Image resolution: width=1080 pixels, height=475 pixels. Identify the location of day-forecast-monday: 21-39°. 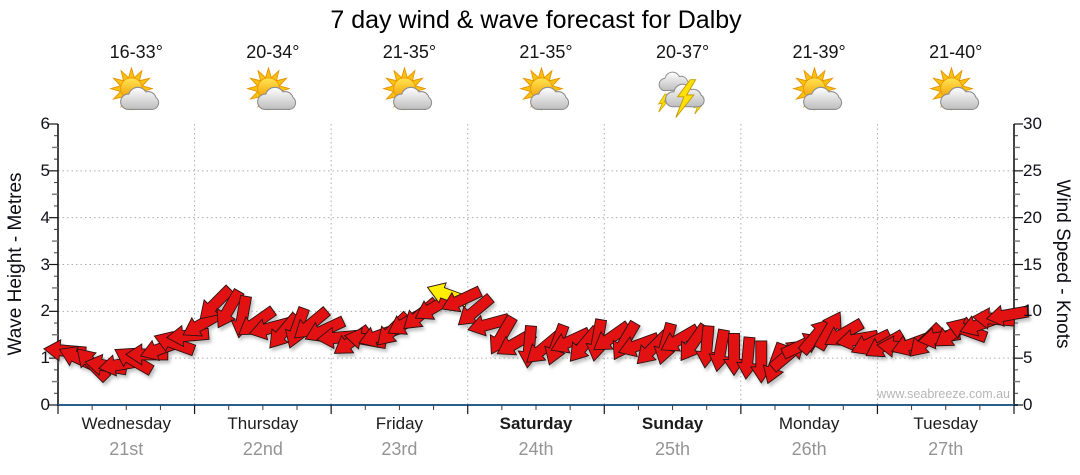
(819, 82).